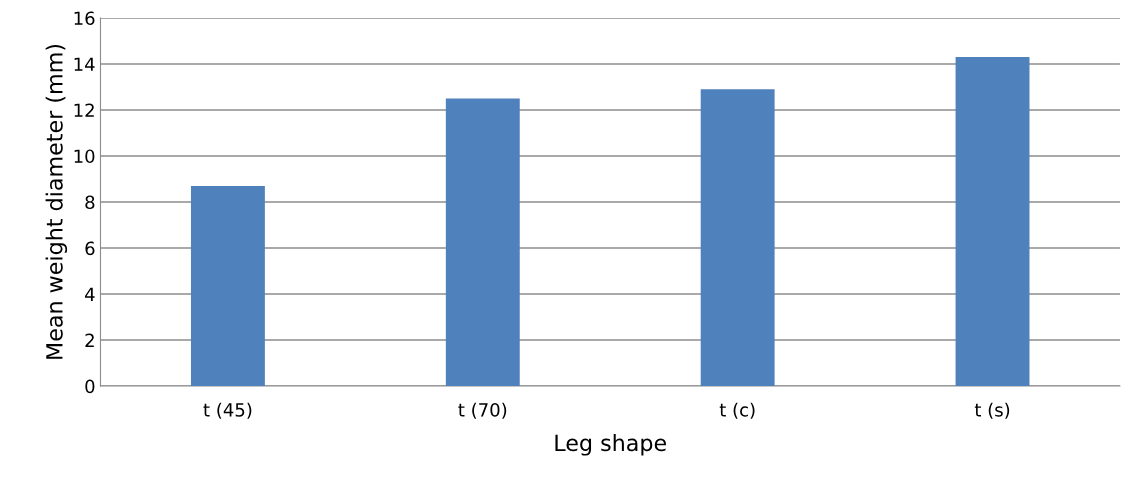 The image size is (1129, 485). Describe the element at coordinates (227, 410) in the screenshot. I see `x-tick-label: t (45)` at that location.